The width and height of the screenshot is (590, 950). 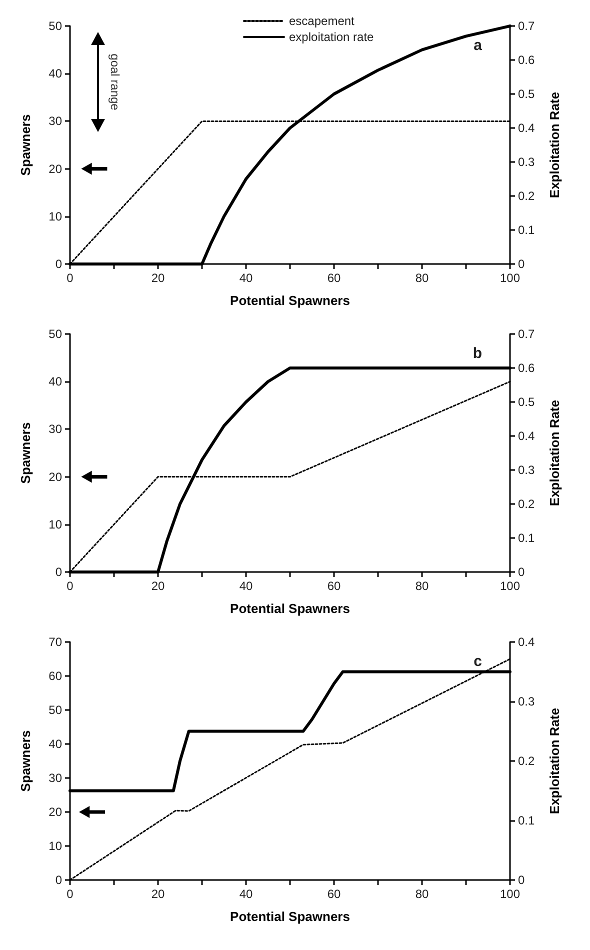 I want to click on y-tick-label: 60, so click(x=55, y=676).